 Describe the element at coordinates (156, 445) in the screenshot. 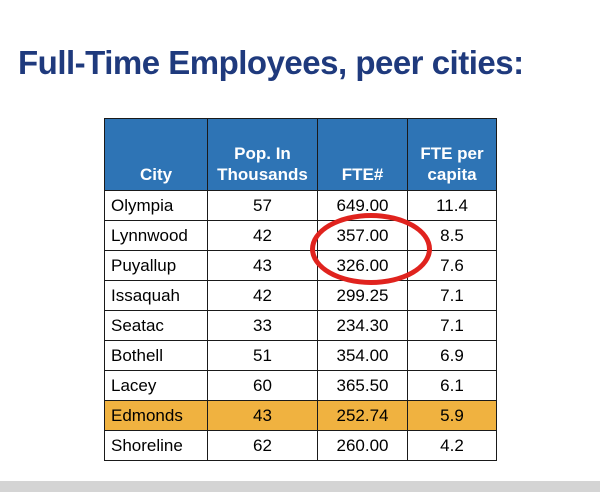

I see `cell-city: Shoreline` at that location.